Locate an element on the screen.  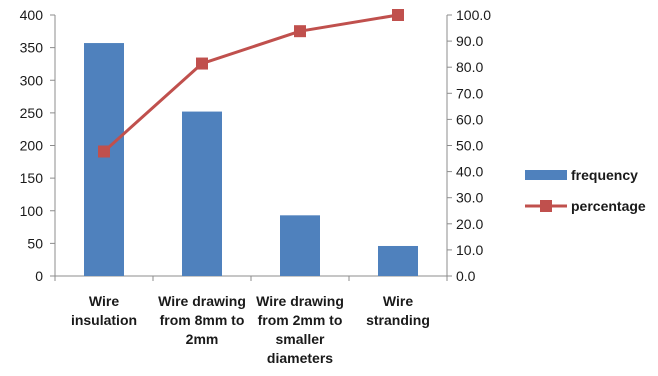
y-right-tick-label: 70.0 is located at coordinates (469, 93).